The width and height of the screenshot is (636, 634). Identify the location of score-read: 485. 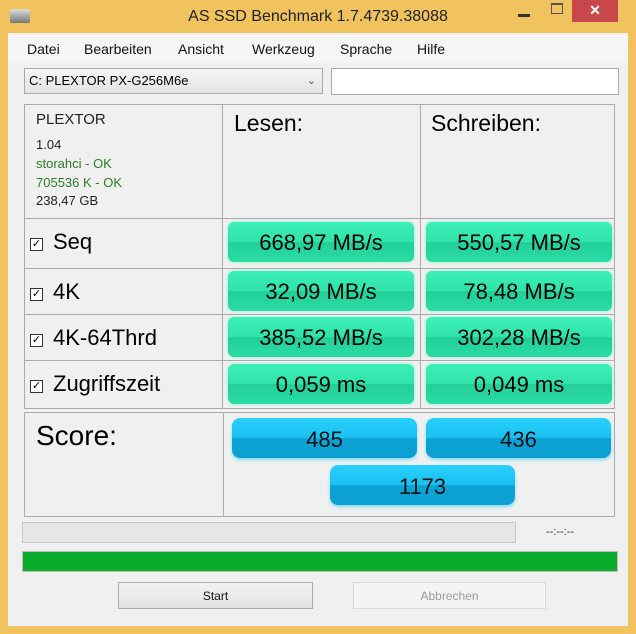
(324, 438).